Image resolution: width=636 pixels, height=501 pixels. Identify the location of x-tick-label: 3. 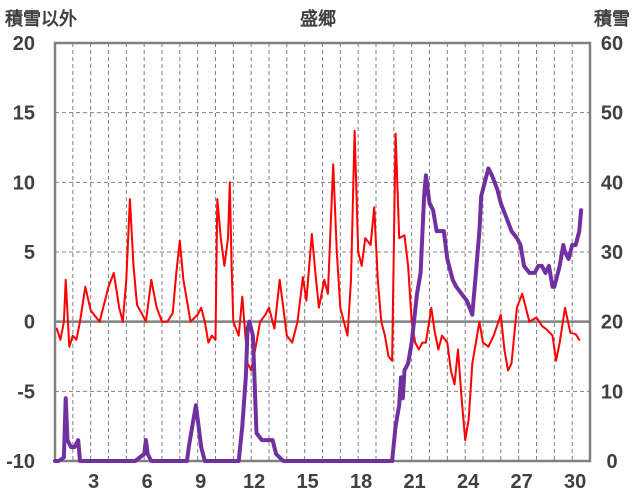
(93, 482).